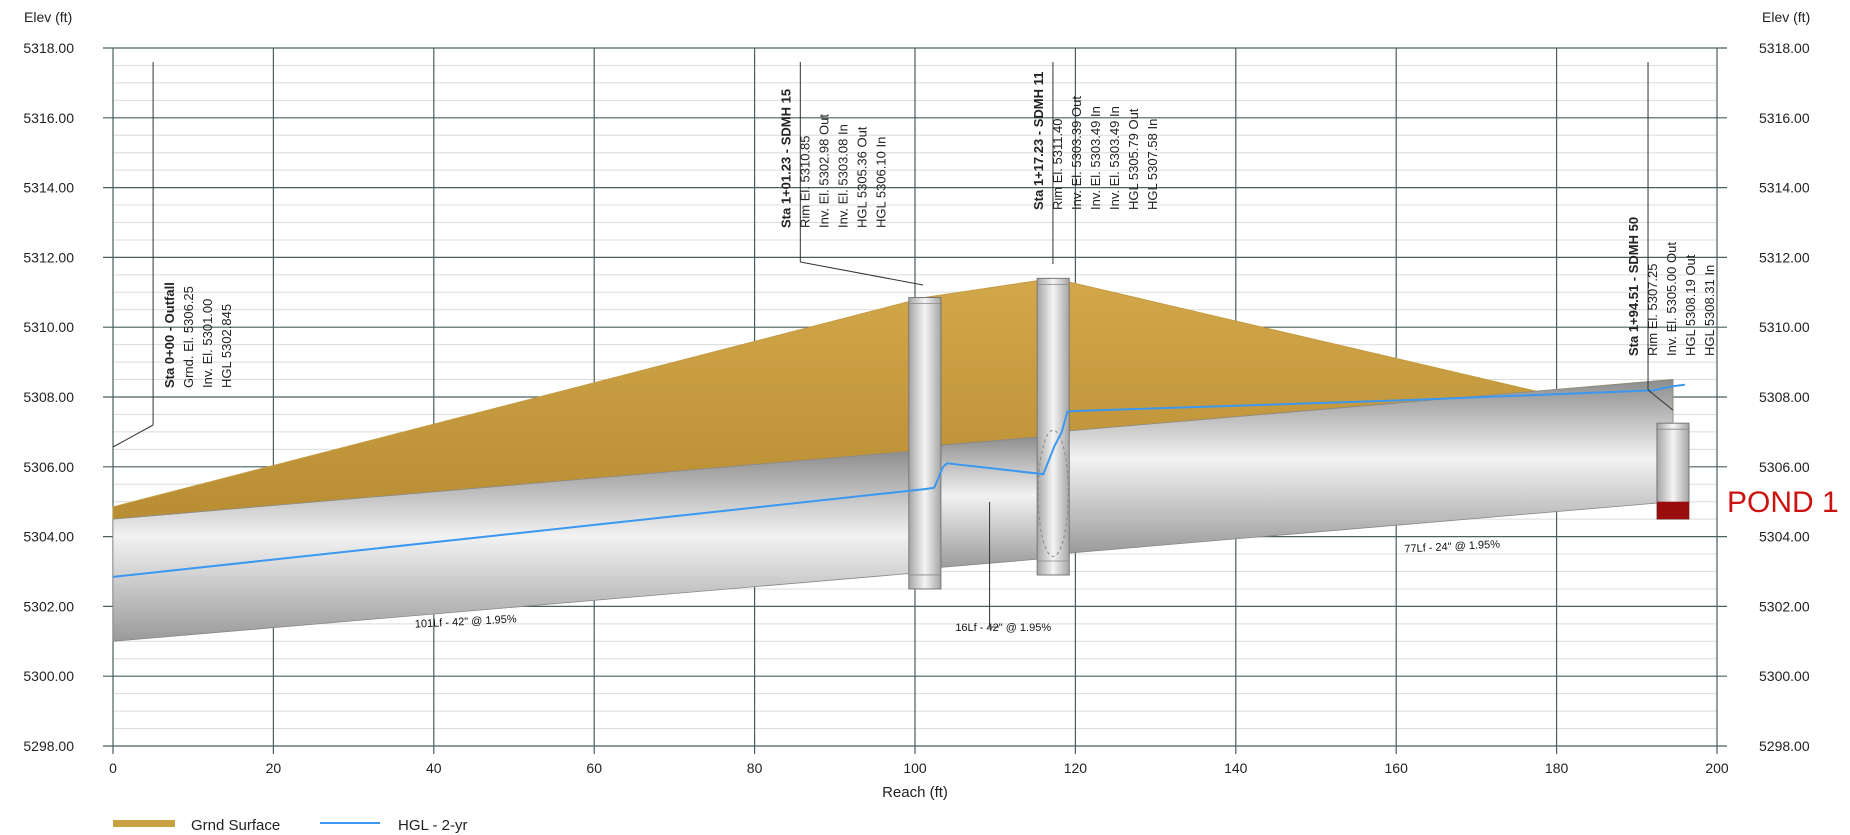 This screenshot has height=835, width=1850. Describe the element at coordinates (1784, 676) in the screenshot. I see `y-tick-label-right: 5300.00` at that location.